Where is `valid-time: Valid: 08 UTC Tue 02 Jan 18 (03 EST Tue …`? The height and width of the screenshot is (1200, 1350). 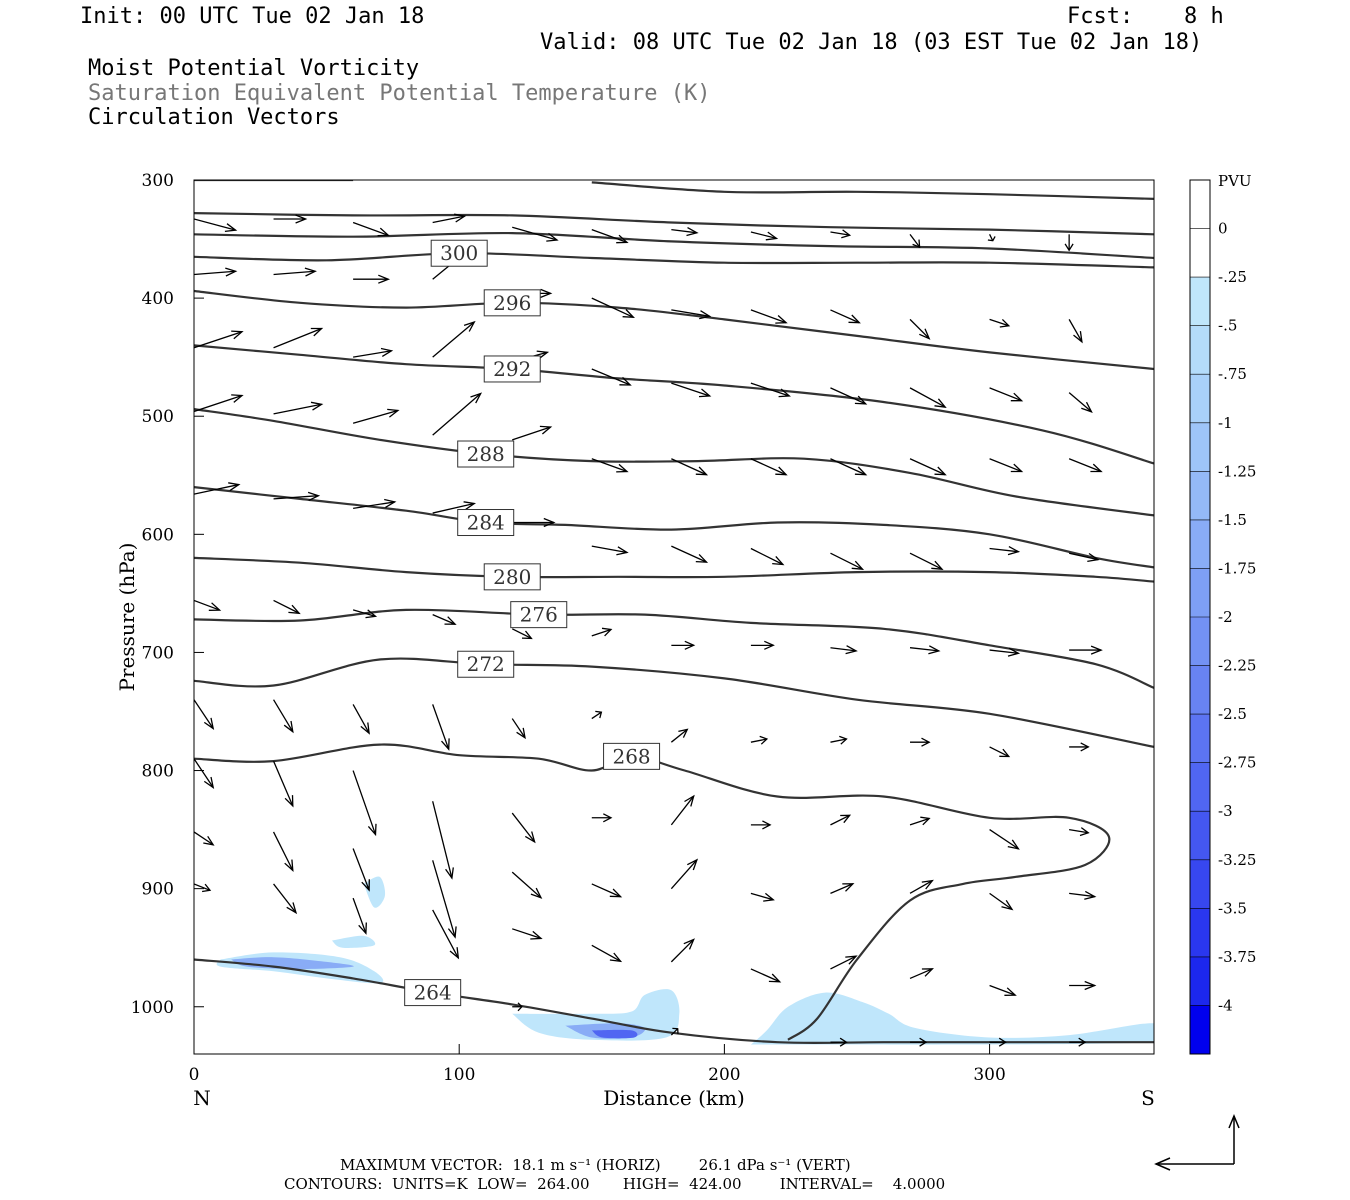 valid-time: Valid: 08 UTC Tue 02 Jan 18 (03 EST Tue … is located at coordinates (871, 42).